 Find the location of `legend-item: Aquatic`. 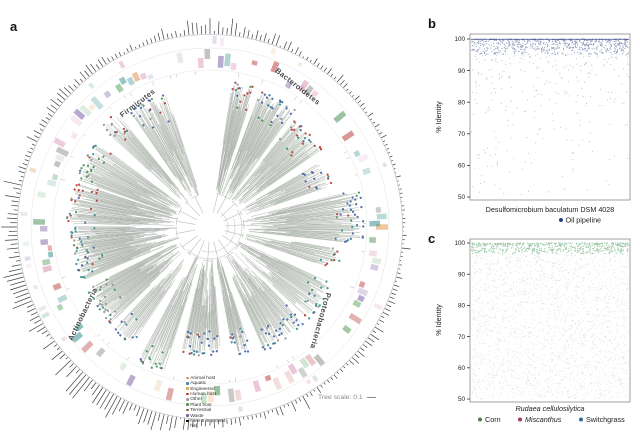

legend-item: Aquatic is located at coordinates (208, 383).